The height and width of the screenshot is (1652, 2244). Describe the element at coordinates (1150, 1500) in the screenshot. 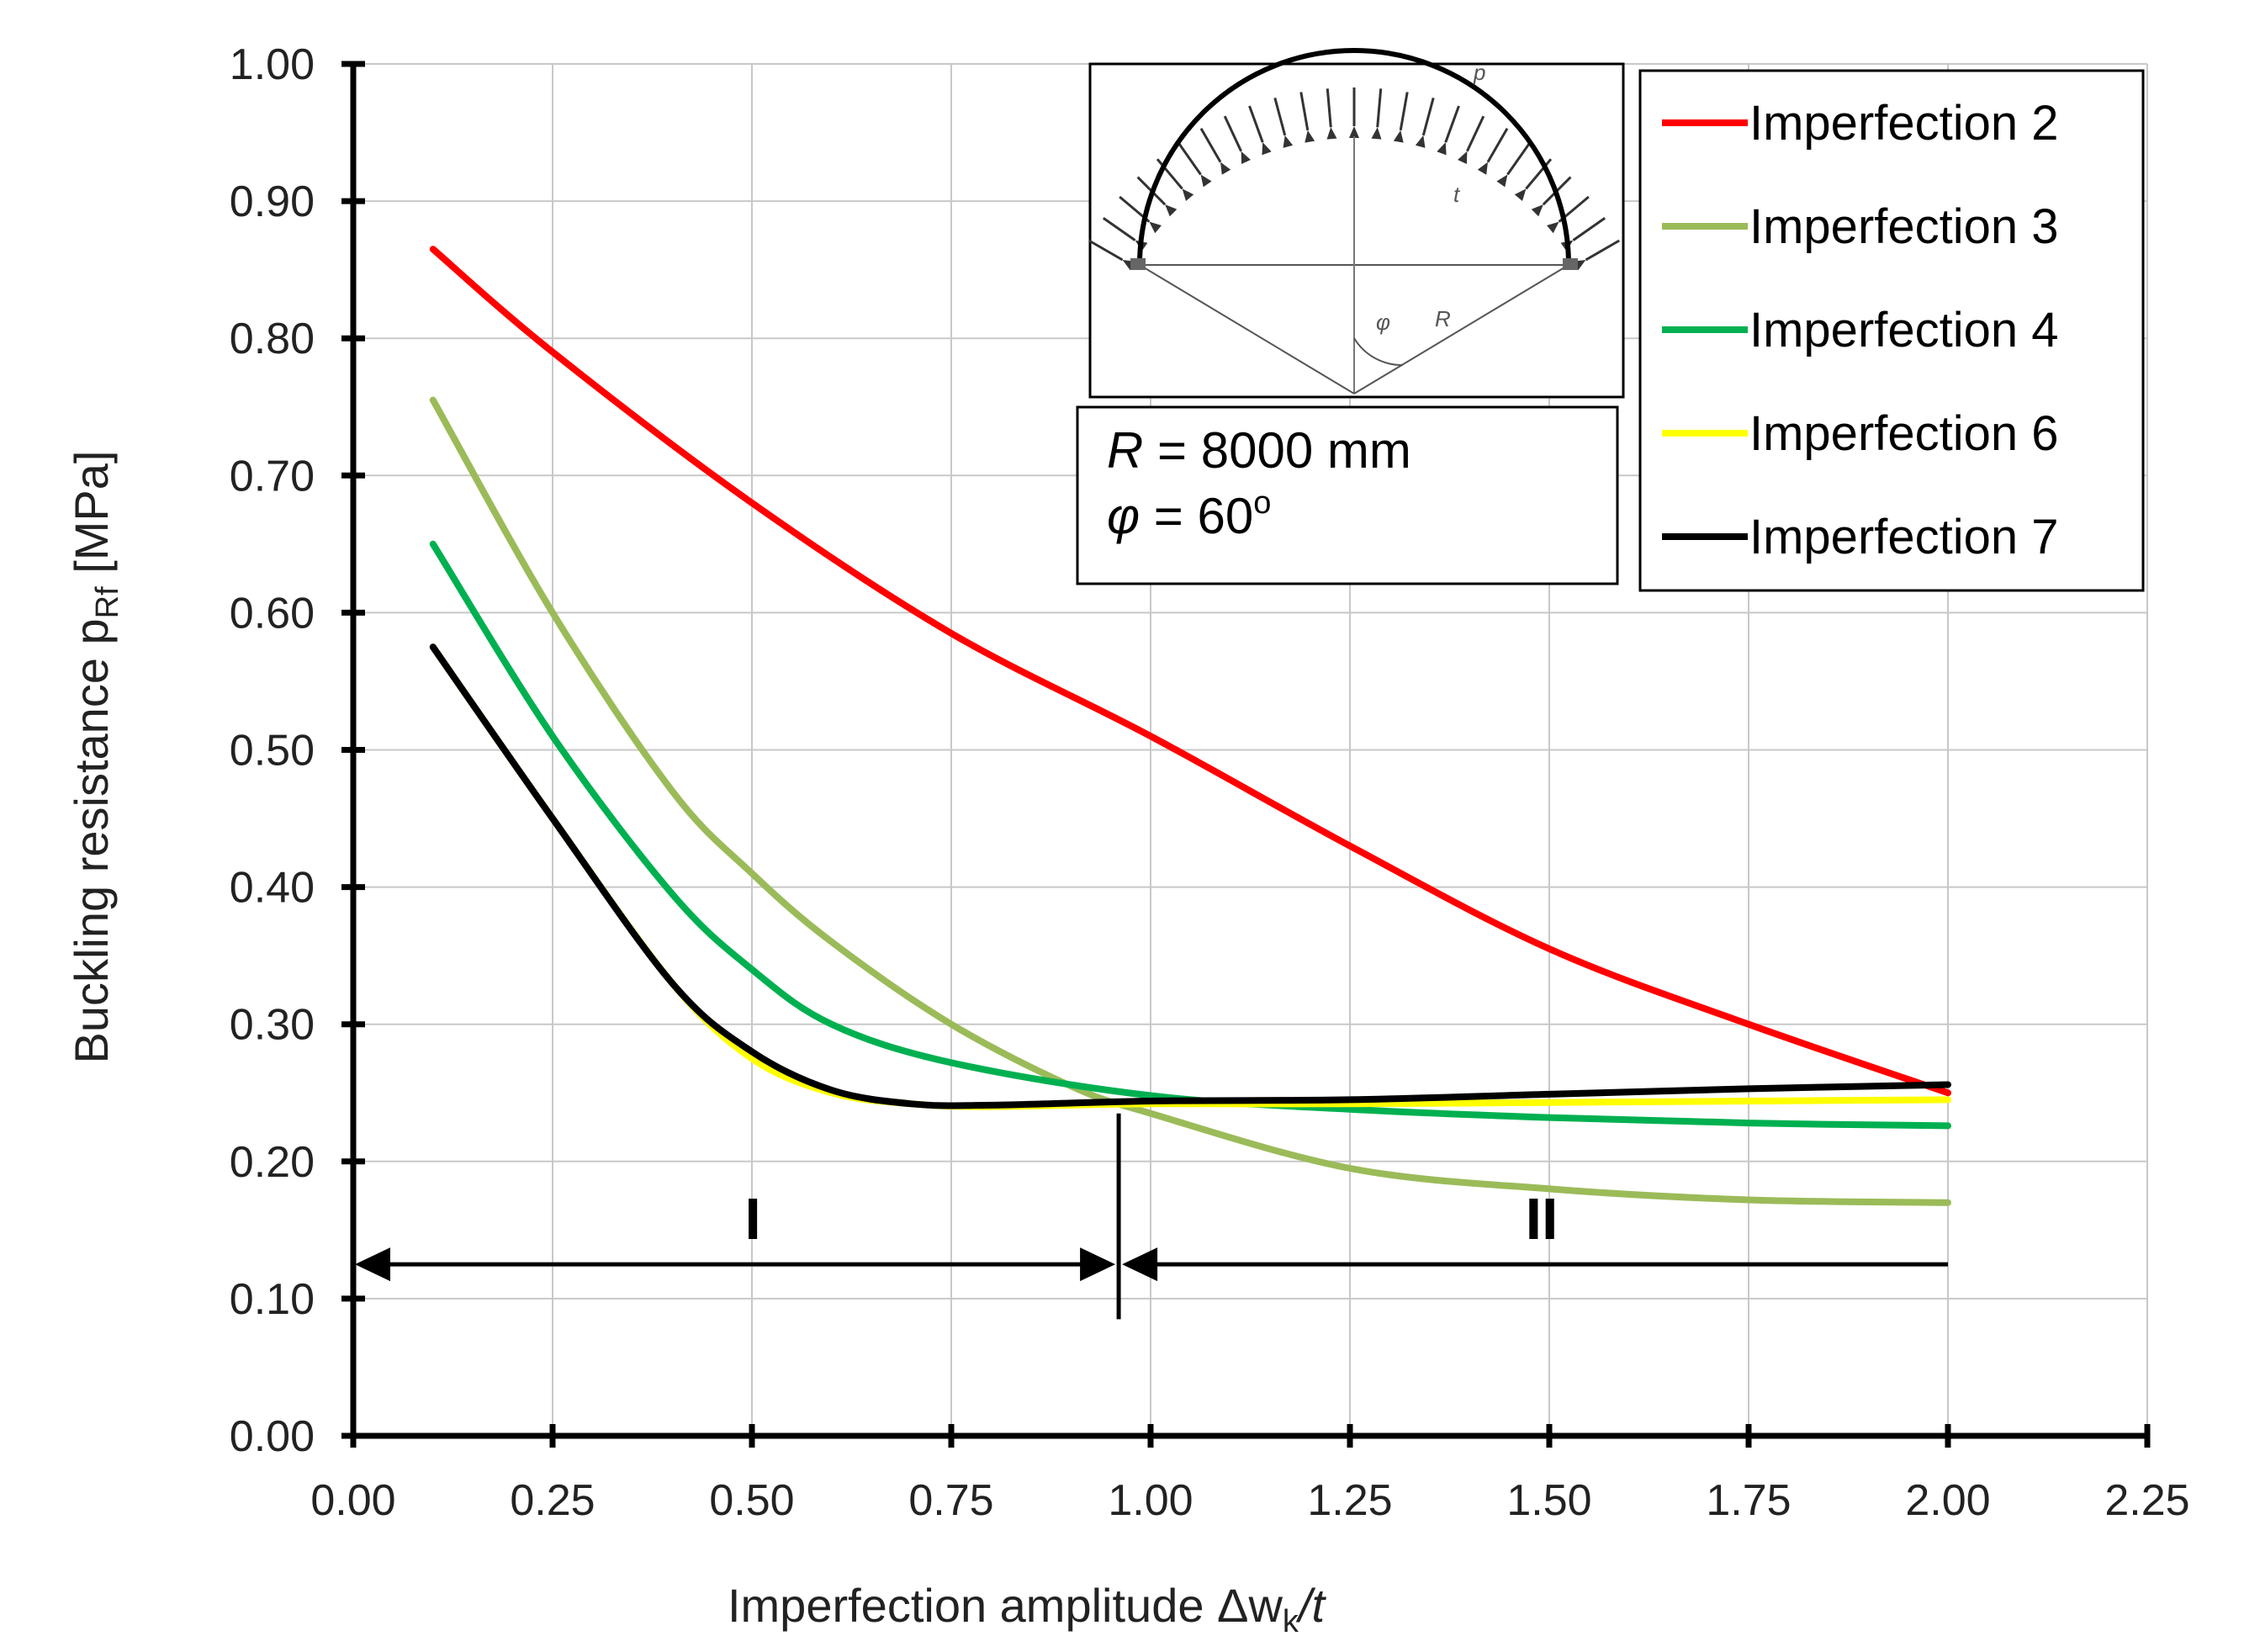

I see `x-tick-label: 1.00` at that location.